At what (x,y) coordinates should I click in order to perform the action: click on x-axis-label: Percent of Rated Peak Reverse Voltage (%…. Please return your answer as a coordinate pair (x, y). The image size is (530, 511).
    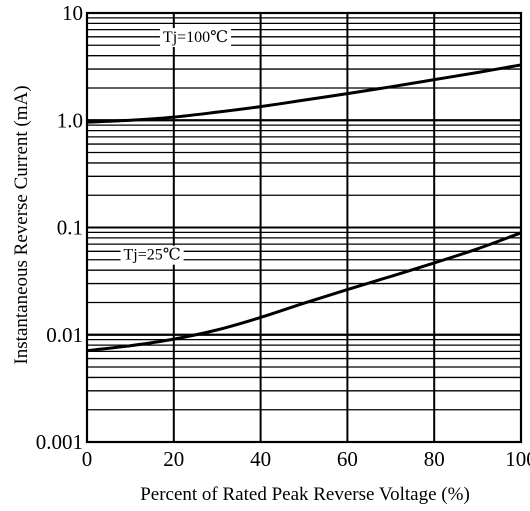
    Looking at the image, I should click on (305, 494).